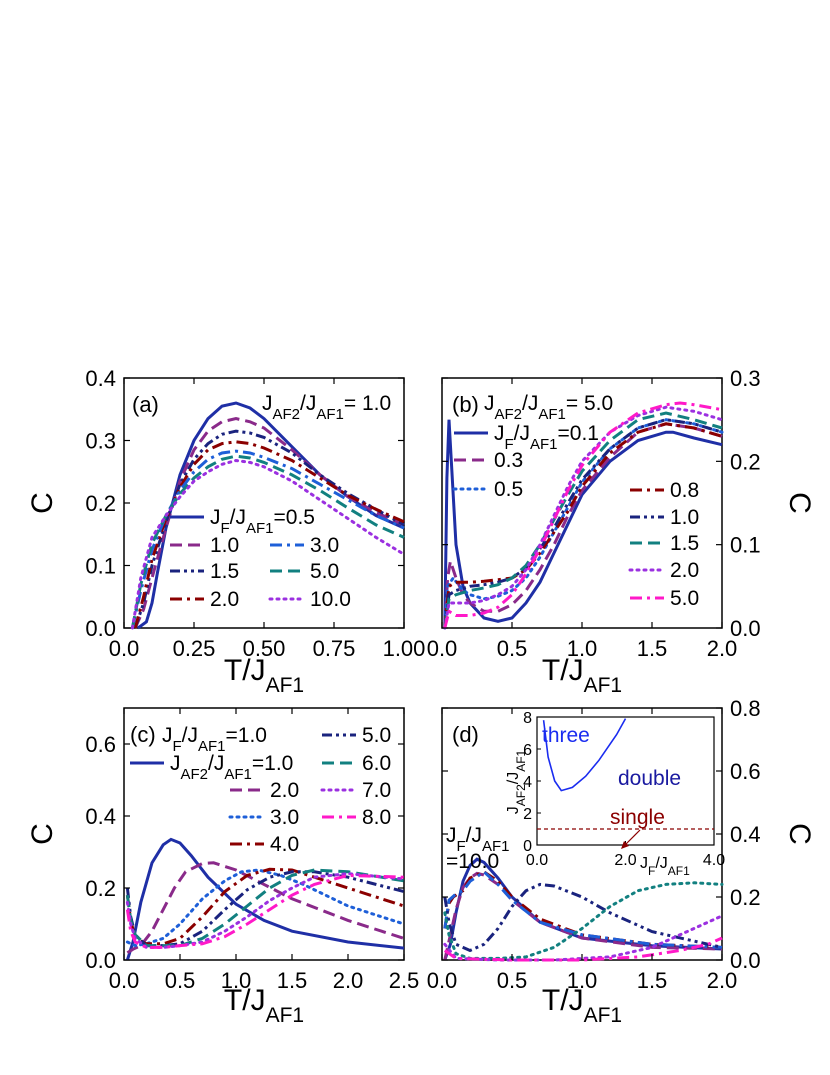 This screenshot has height=1075, width=830. Describe the element at coordinates (472, 861) in the screenshot. I see `panel-d-annotation-line2: =10.0` at that location.